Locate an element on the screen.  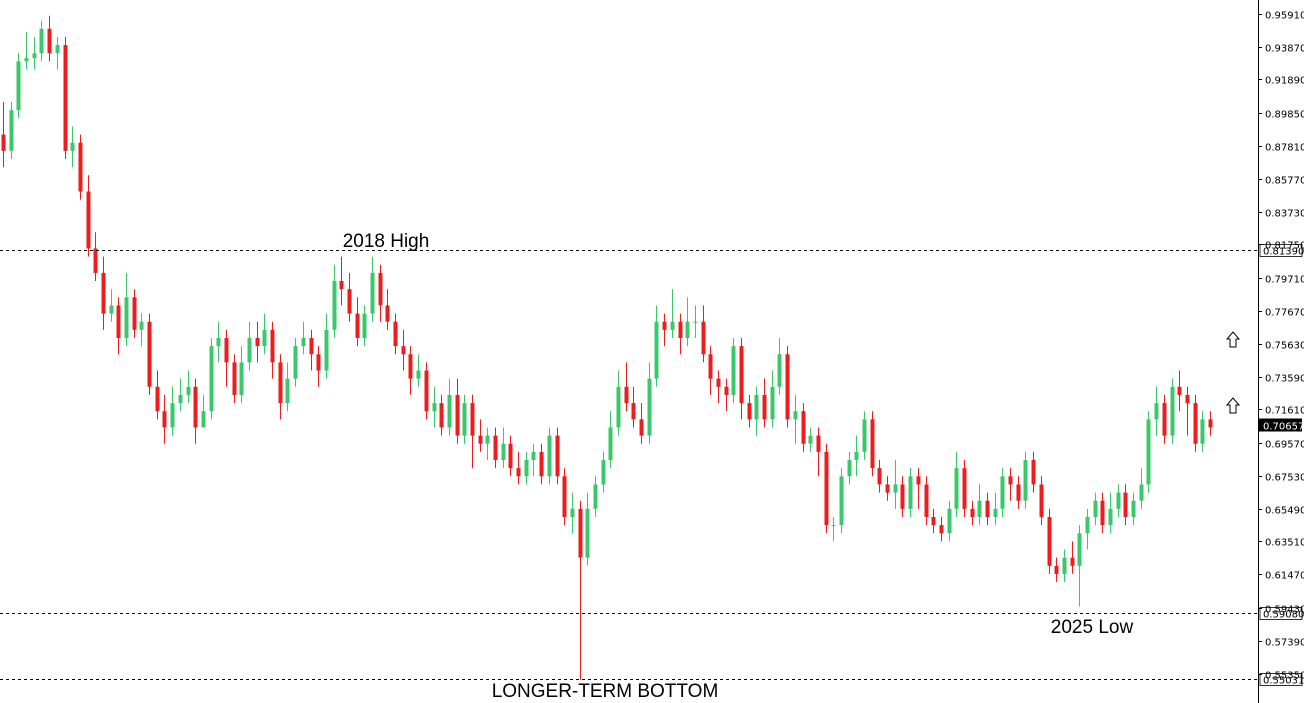
y-tick-label: 0.67530 is located at coordinates (1284, 478).